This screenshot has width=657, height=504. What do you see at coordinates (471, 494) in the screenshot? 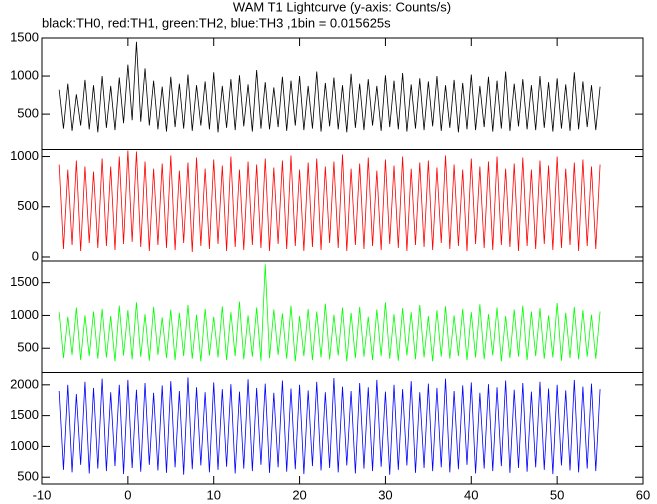
I see `x-tick-label: 40` at bounding box center [471, 494].